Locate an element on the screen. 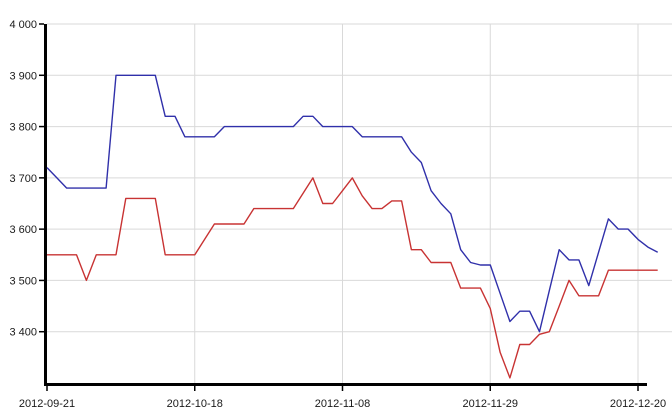 The image size is (672, 419). x-tick-label: 2012-12-20 is located at coordinates (638, 404).